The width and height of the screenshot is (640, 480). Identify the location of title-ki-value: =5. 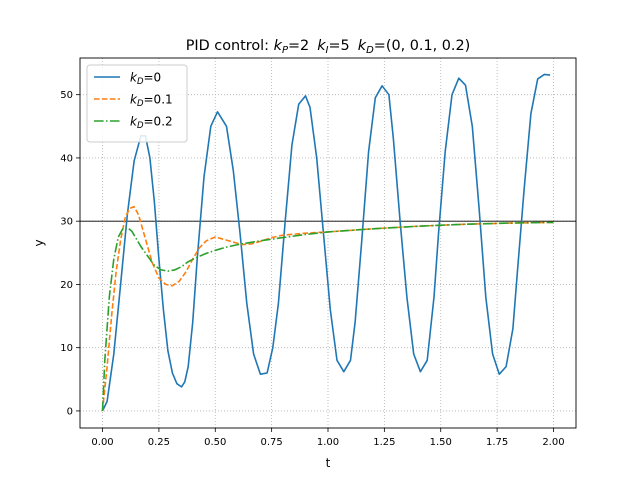
(339, 46).